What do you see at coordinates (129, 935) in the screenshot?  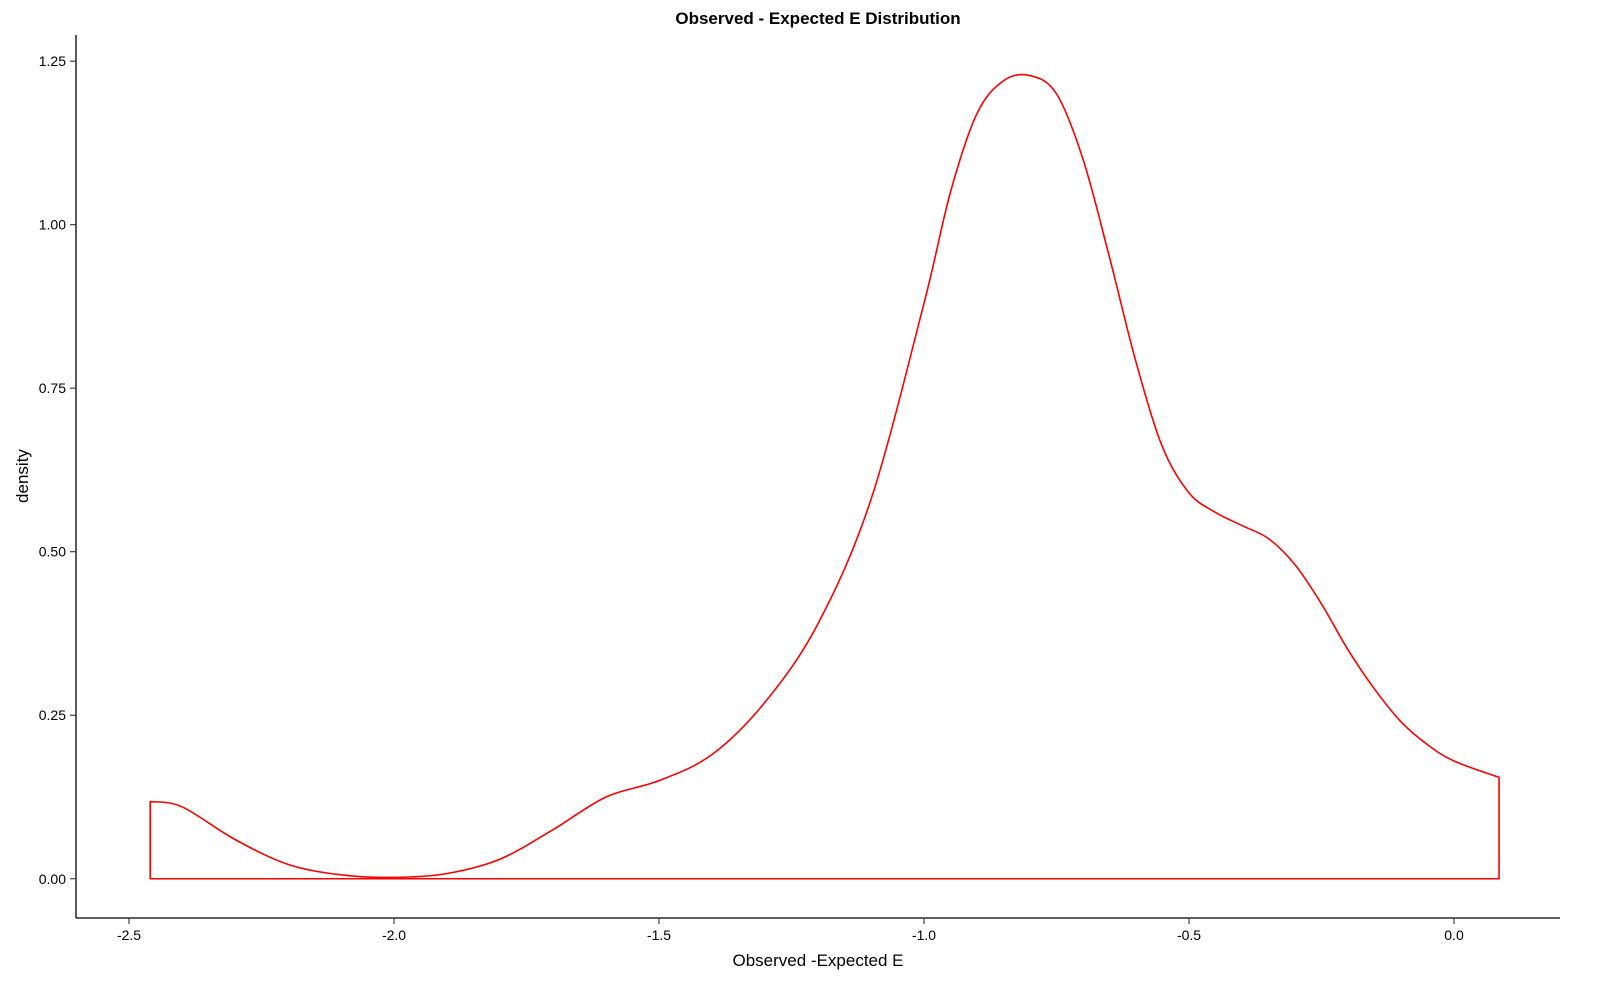 I see `x-tick-label: -2.5` at bounding box center [129, 935].